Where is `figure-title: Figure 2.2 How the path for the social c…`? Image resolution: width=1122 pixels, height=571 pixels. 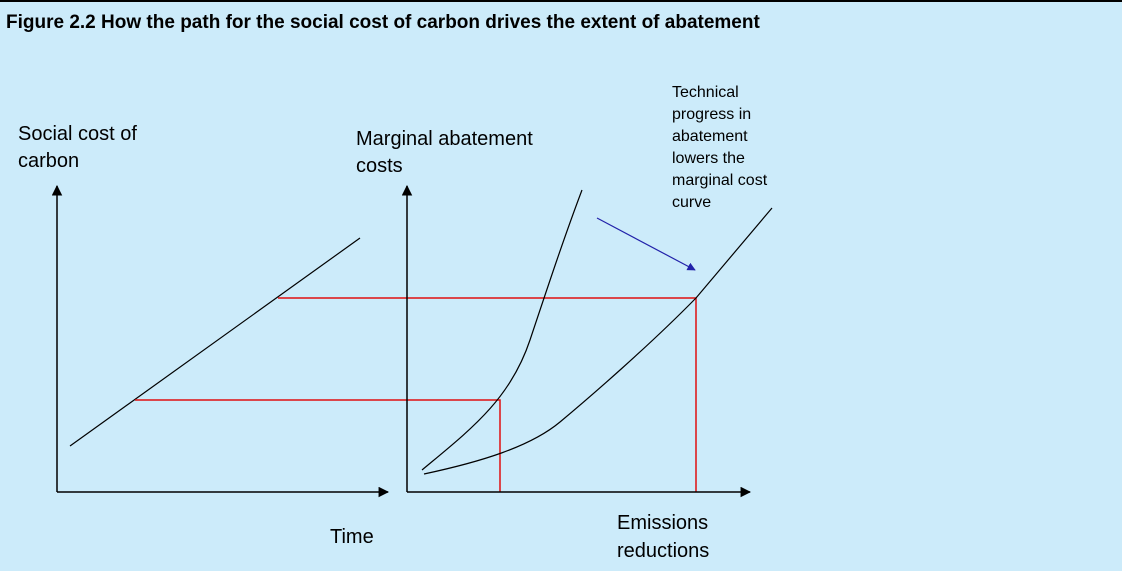 figure-title: Figure 2.2 How the path for the social c… is located at coordinates (383, 22).